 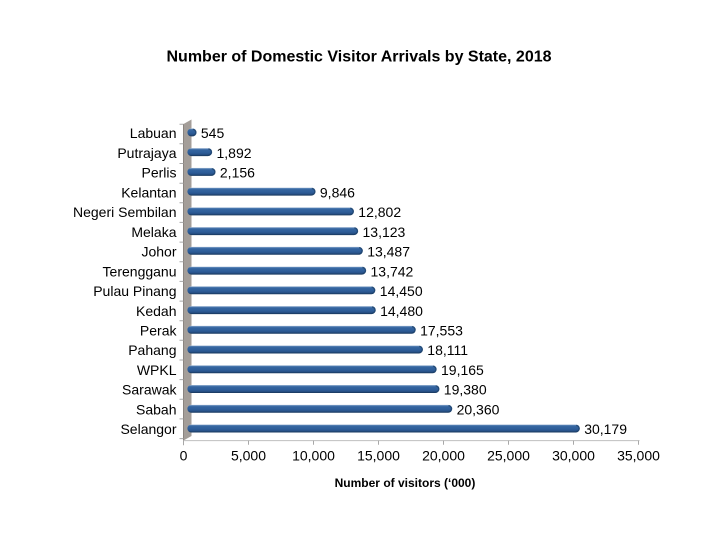 I want to click on svg-text: 19,165, so click(x=462, y=370).